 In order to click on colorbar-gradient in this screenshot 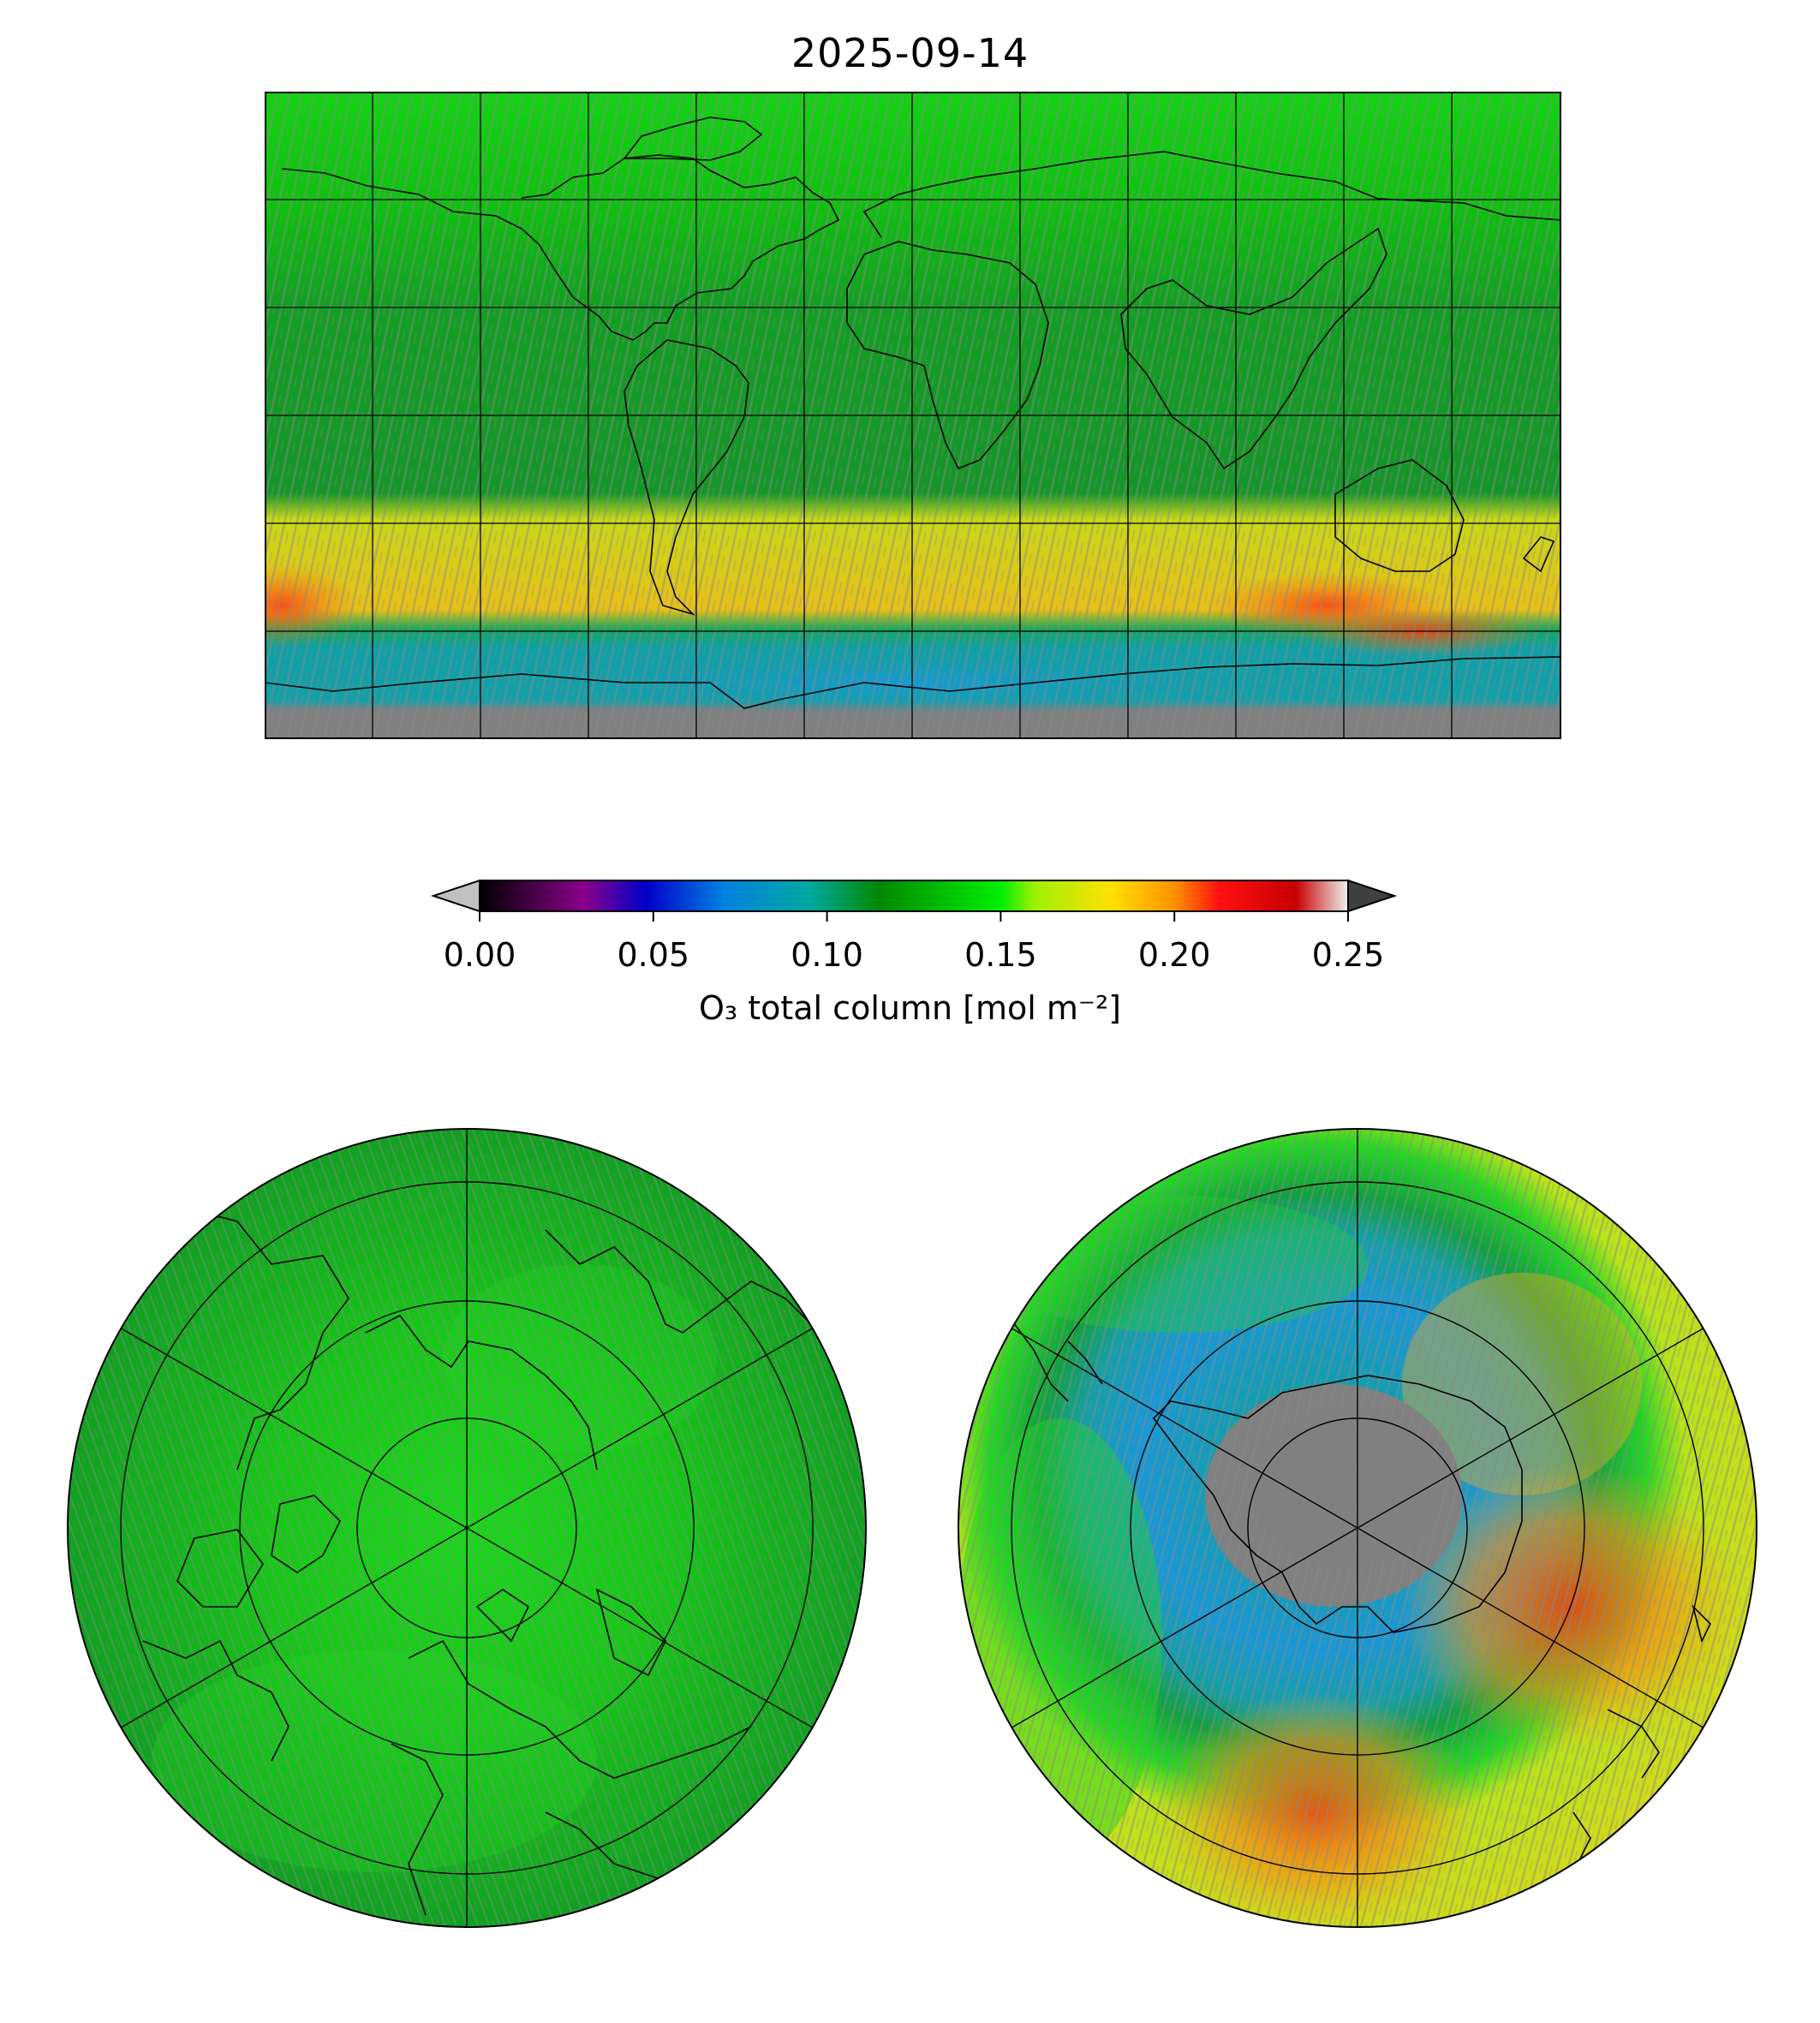, I will do `click(914, 895)`.